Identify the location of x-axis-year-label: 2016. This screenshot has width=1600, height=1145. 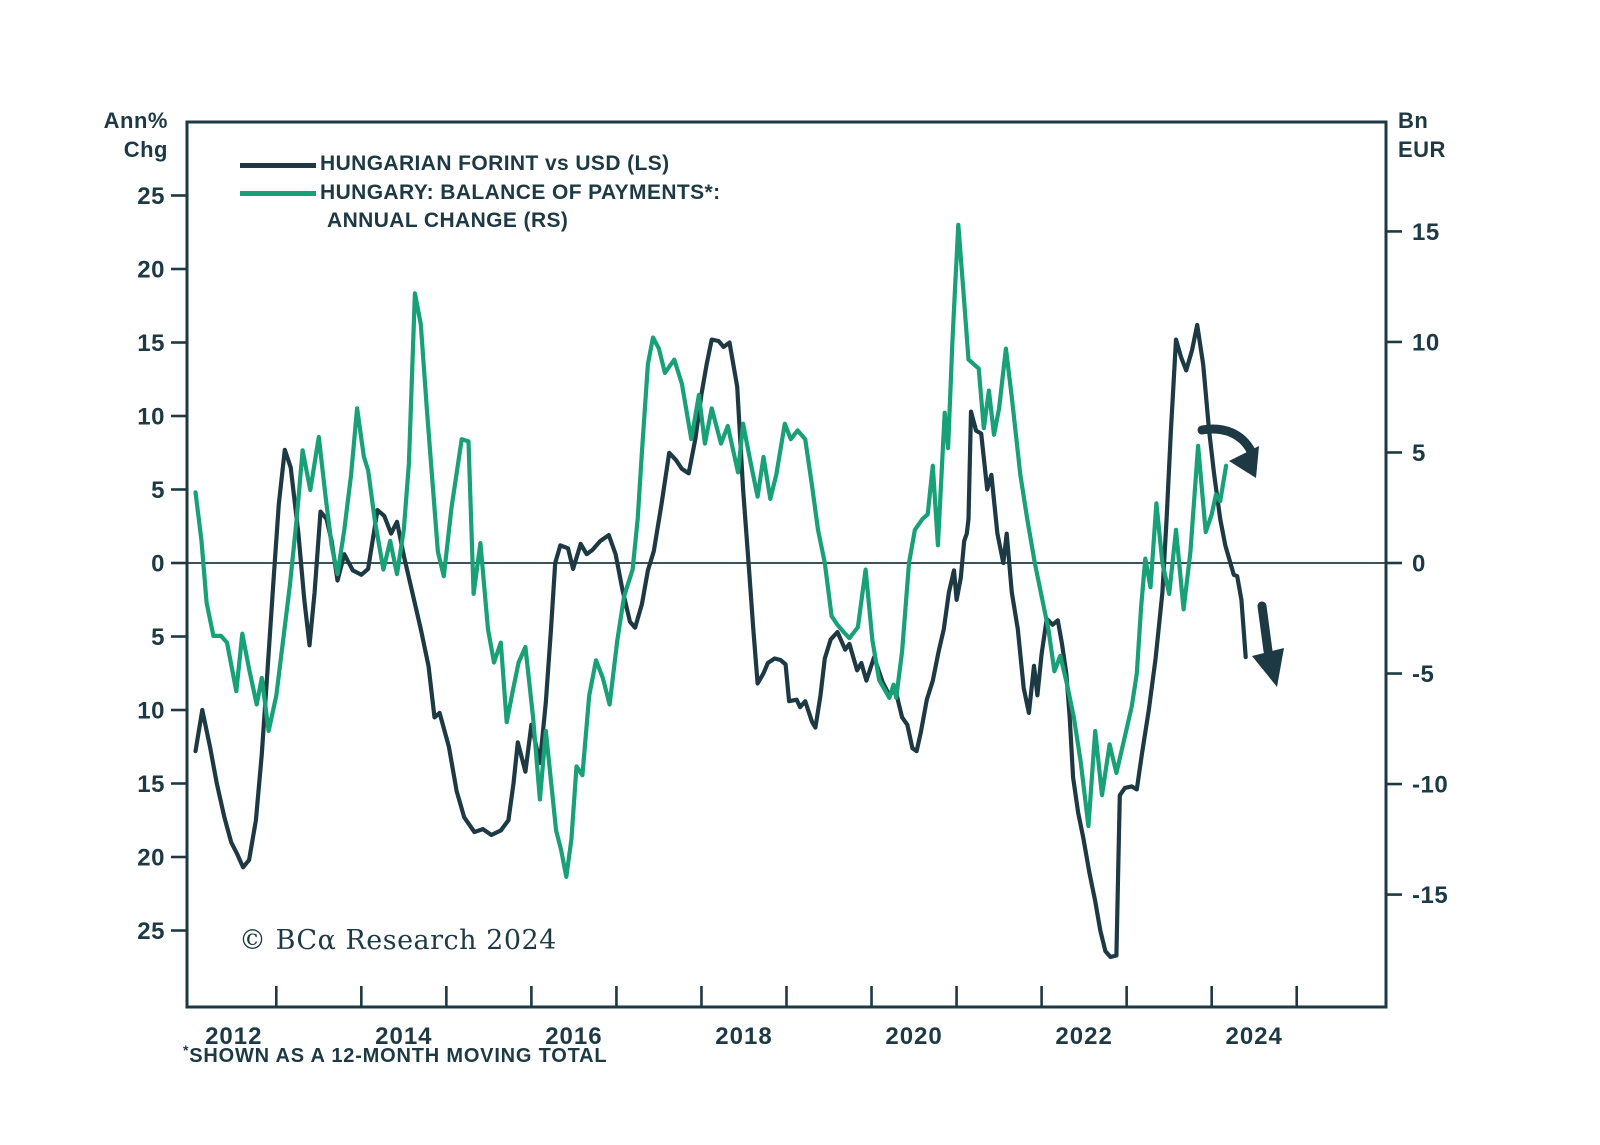
(573, 1036).